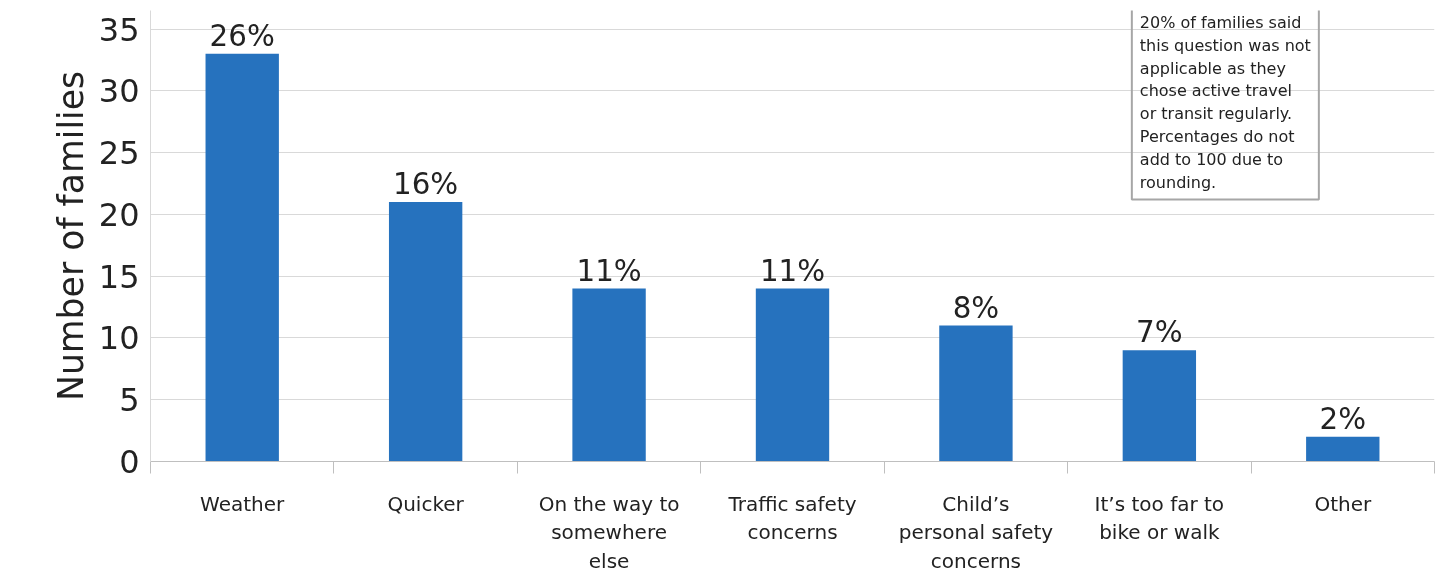 This screenshot has height=576, width=1442. What do you see at coordinates (119, 29) in the screenshot?
I see `y-tick-label: 35` at bounding box center [119, 29].